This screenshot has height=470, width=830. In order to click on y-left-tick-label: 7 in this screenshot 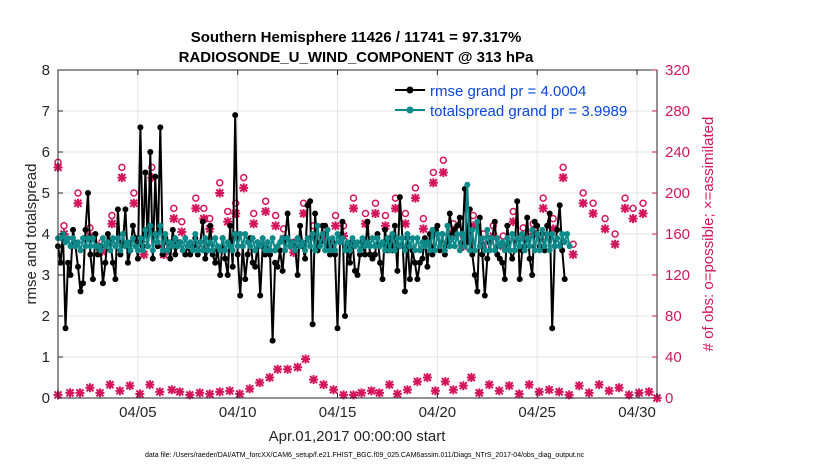, I will do `click(46, 111)`.